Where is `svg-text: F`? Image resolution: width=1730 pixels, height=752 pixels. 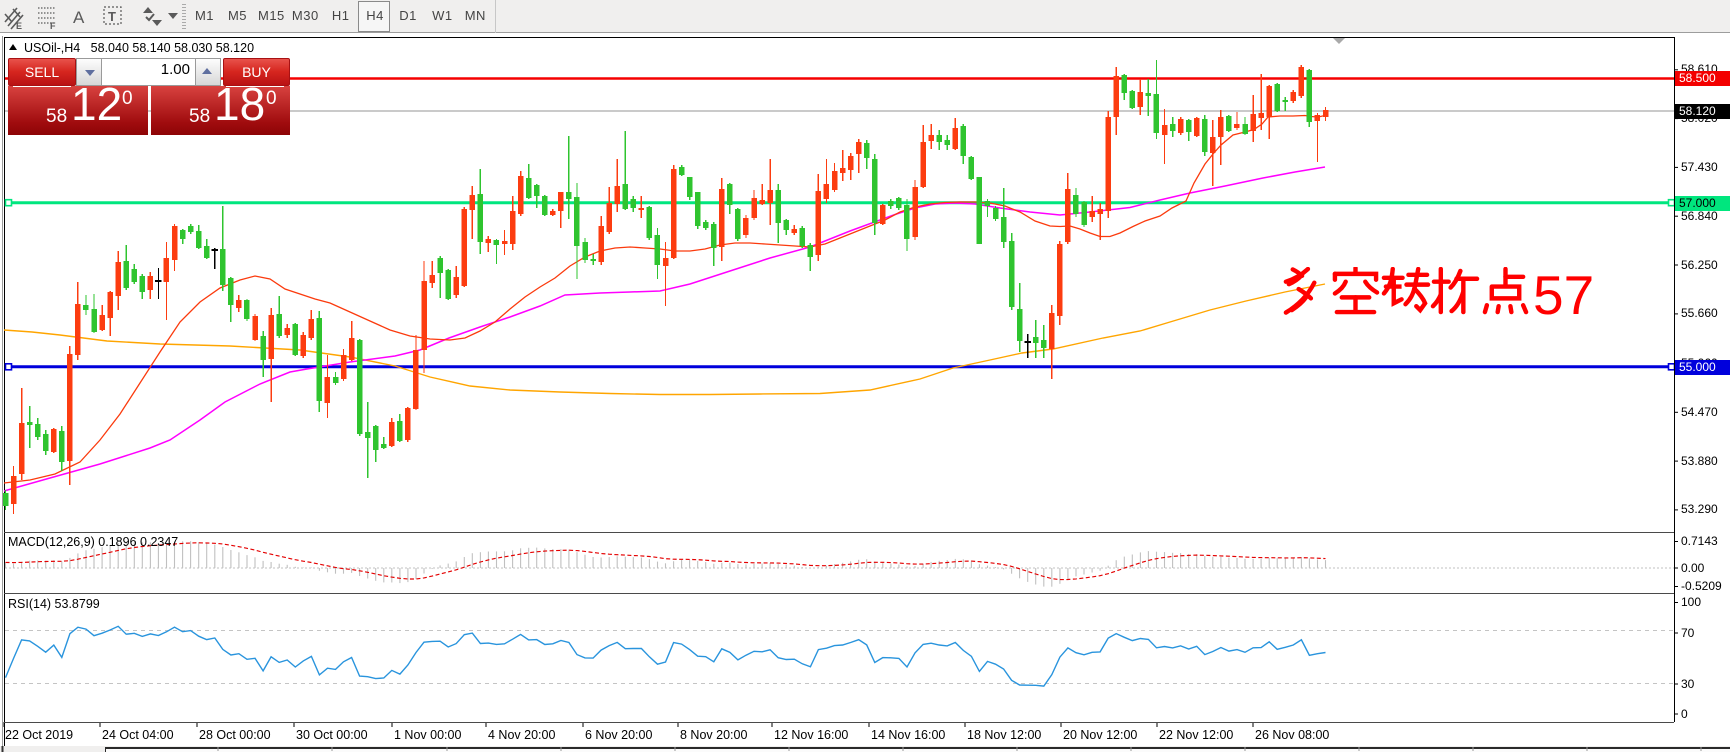 svg-text: F is located at coordinates (53, 26).